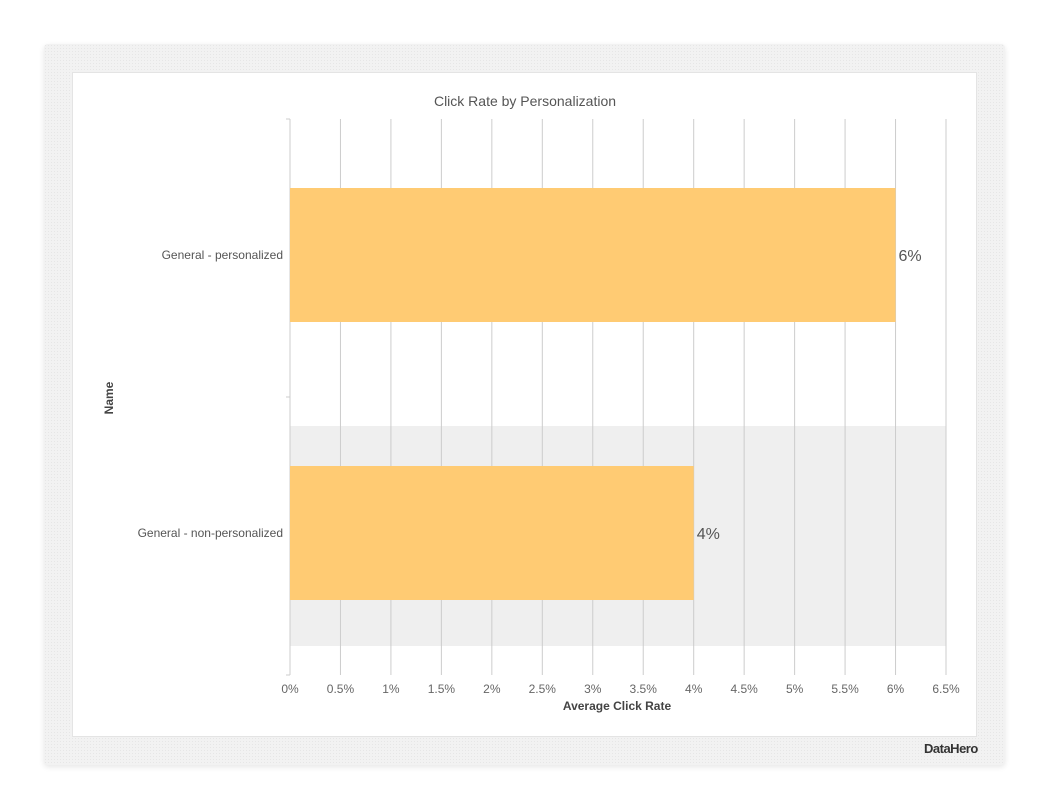 This screenshot has width=1050, height=810. What do you see at coordinates (795, 689) in the screenshot?
I see `x-tick-label: 5%` at bounding box center [795, 689].